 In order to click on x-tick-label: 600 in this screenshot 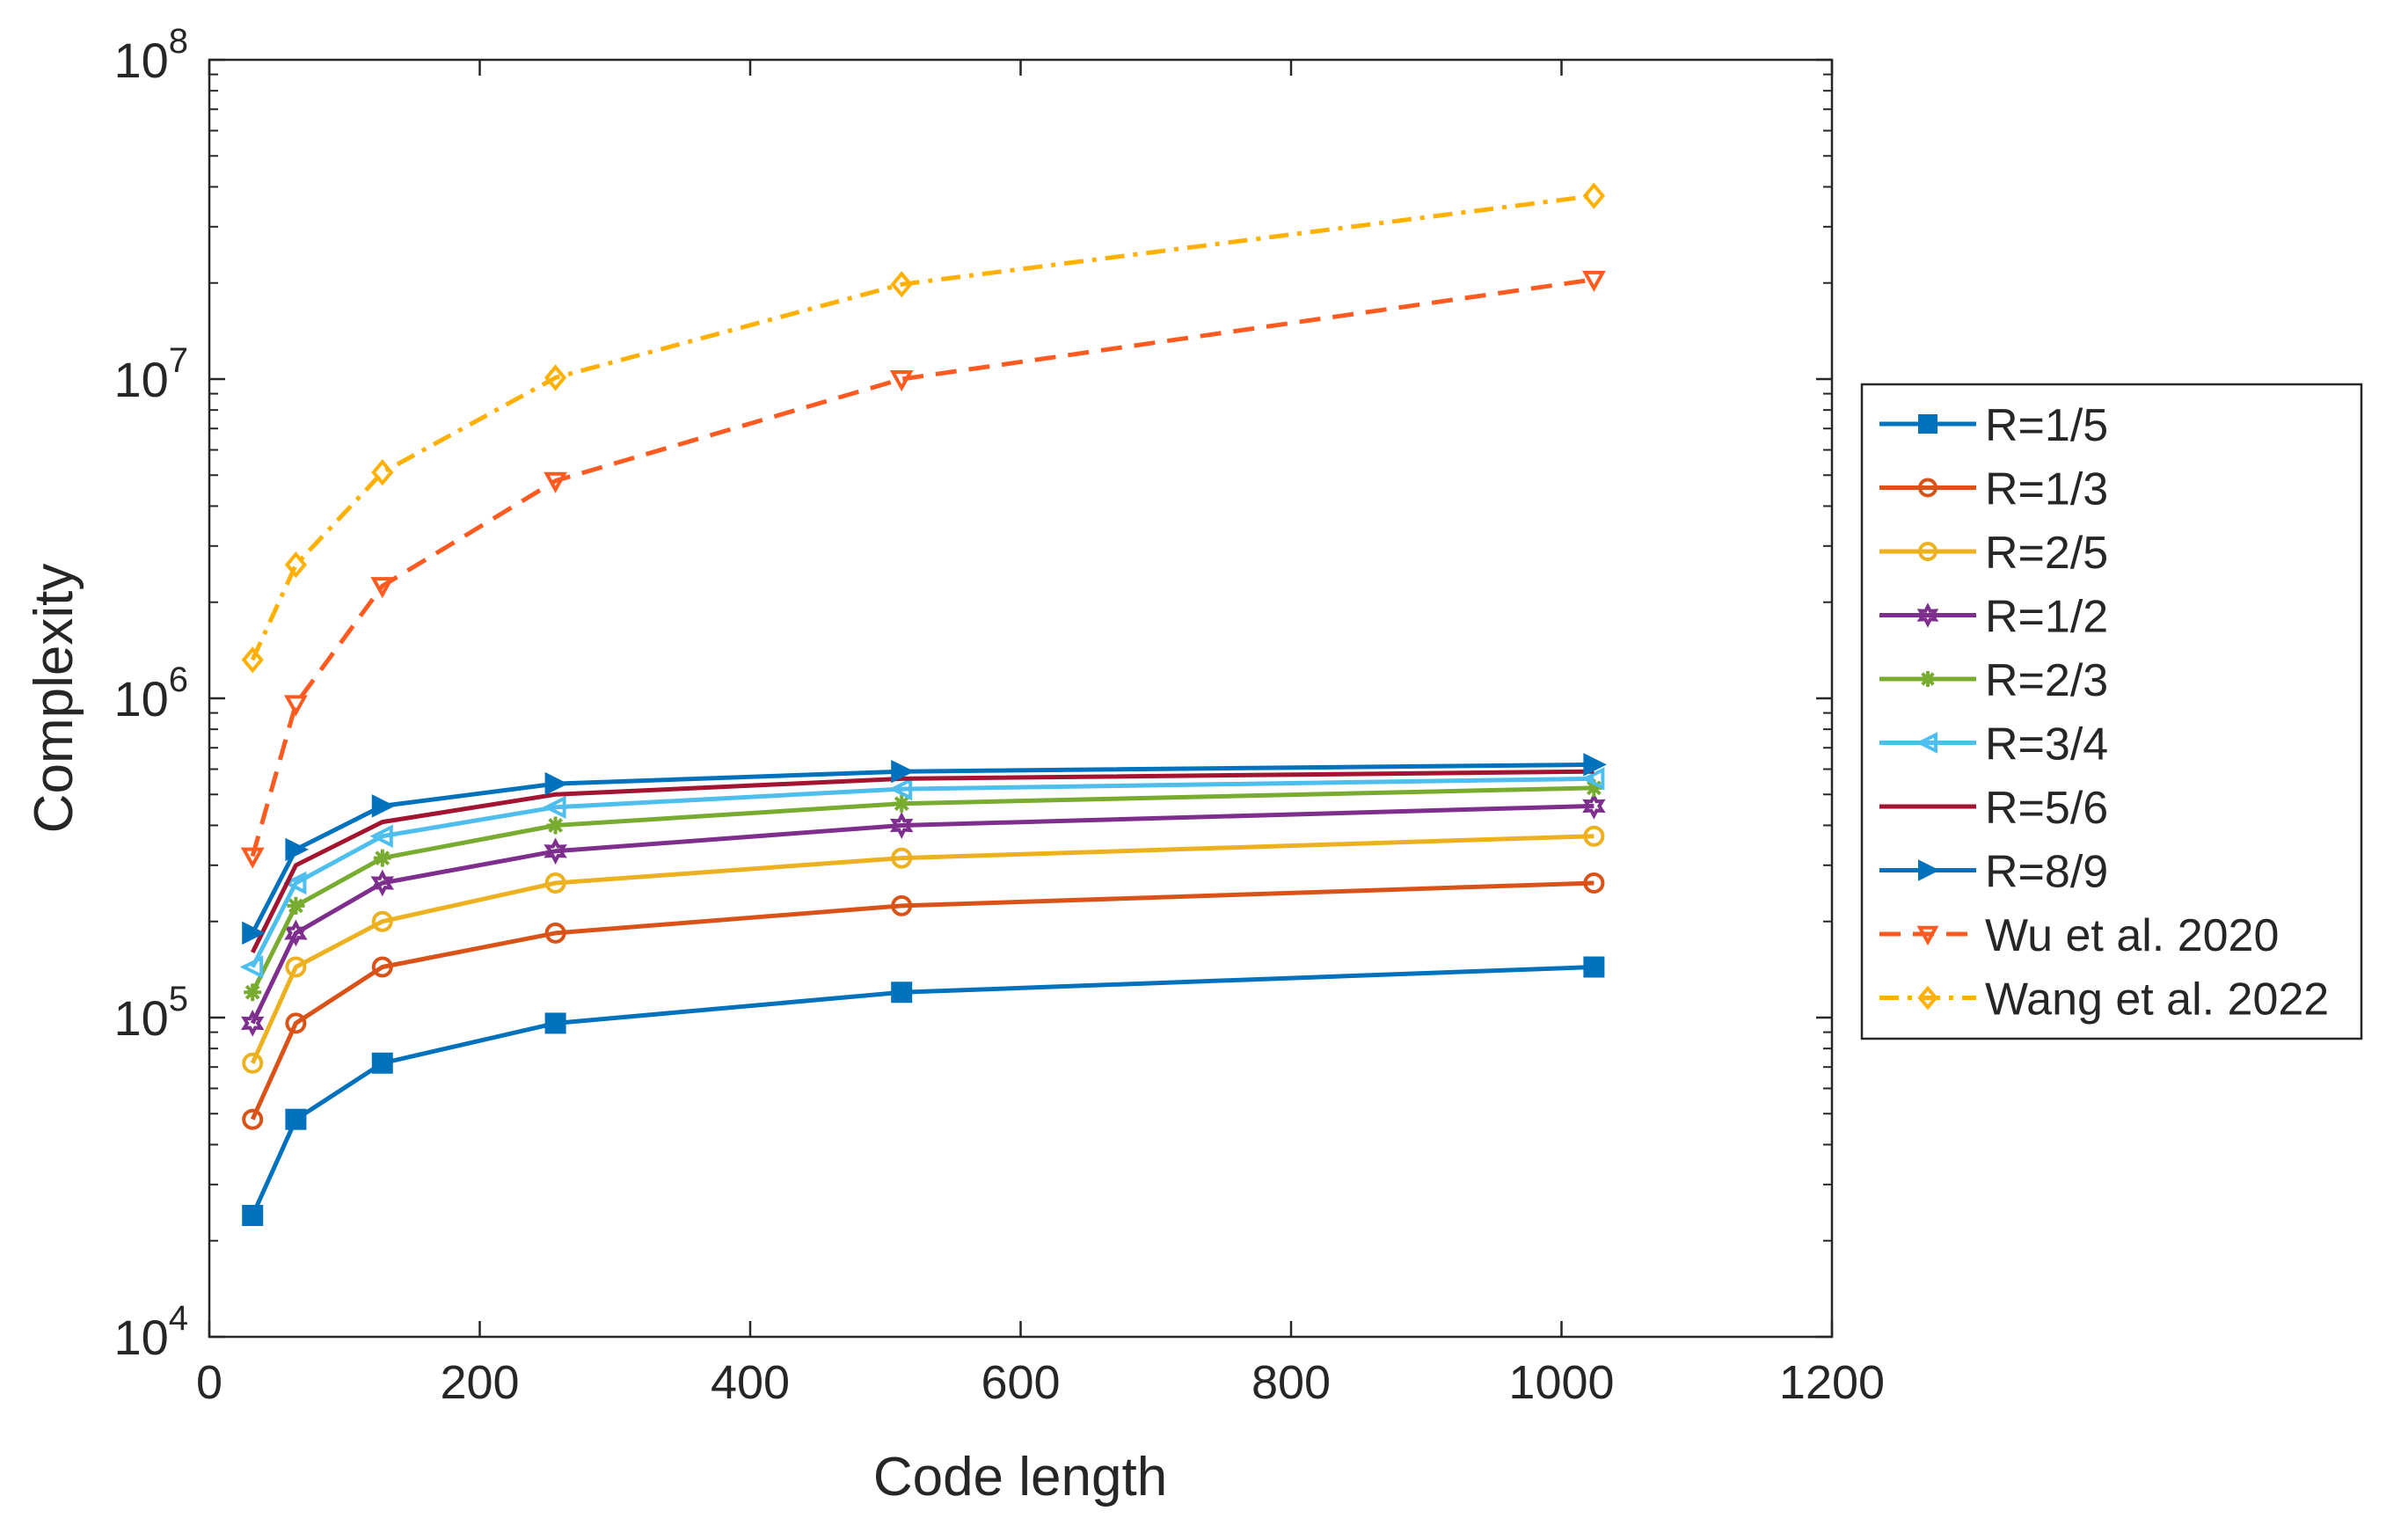, I will do `click(1020, 1382)`.